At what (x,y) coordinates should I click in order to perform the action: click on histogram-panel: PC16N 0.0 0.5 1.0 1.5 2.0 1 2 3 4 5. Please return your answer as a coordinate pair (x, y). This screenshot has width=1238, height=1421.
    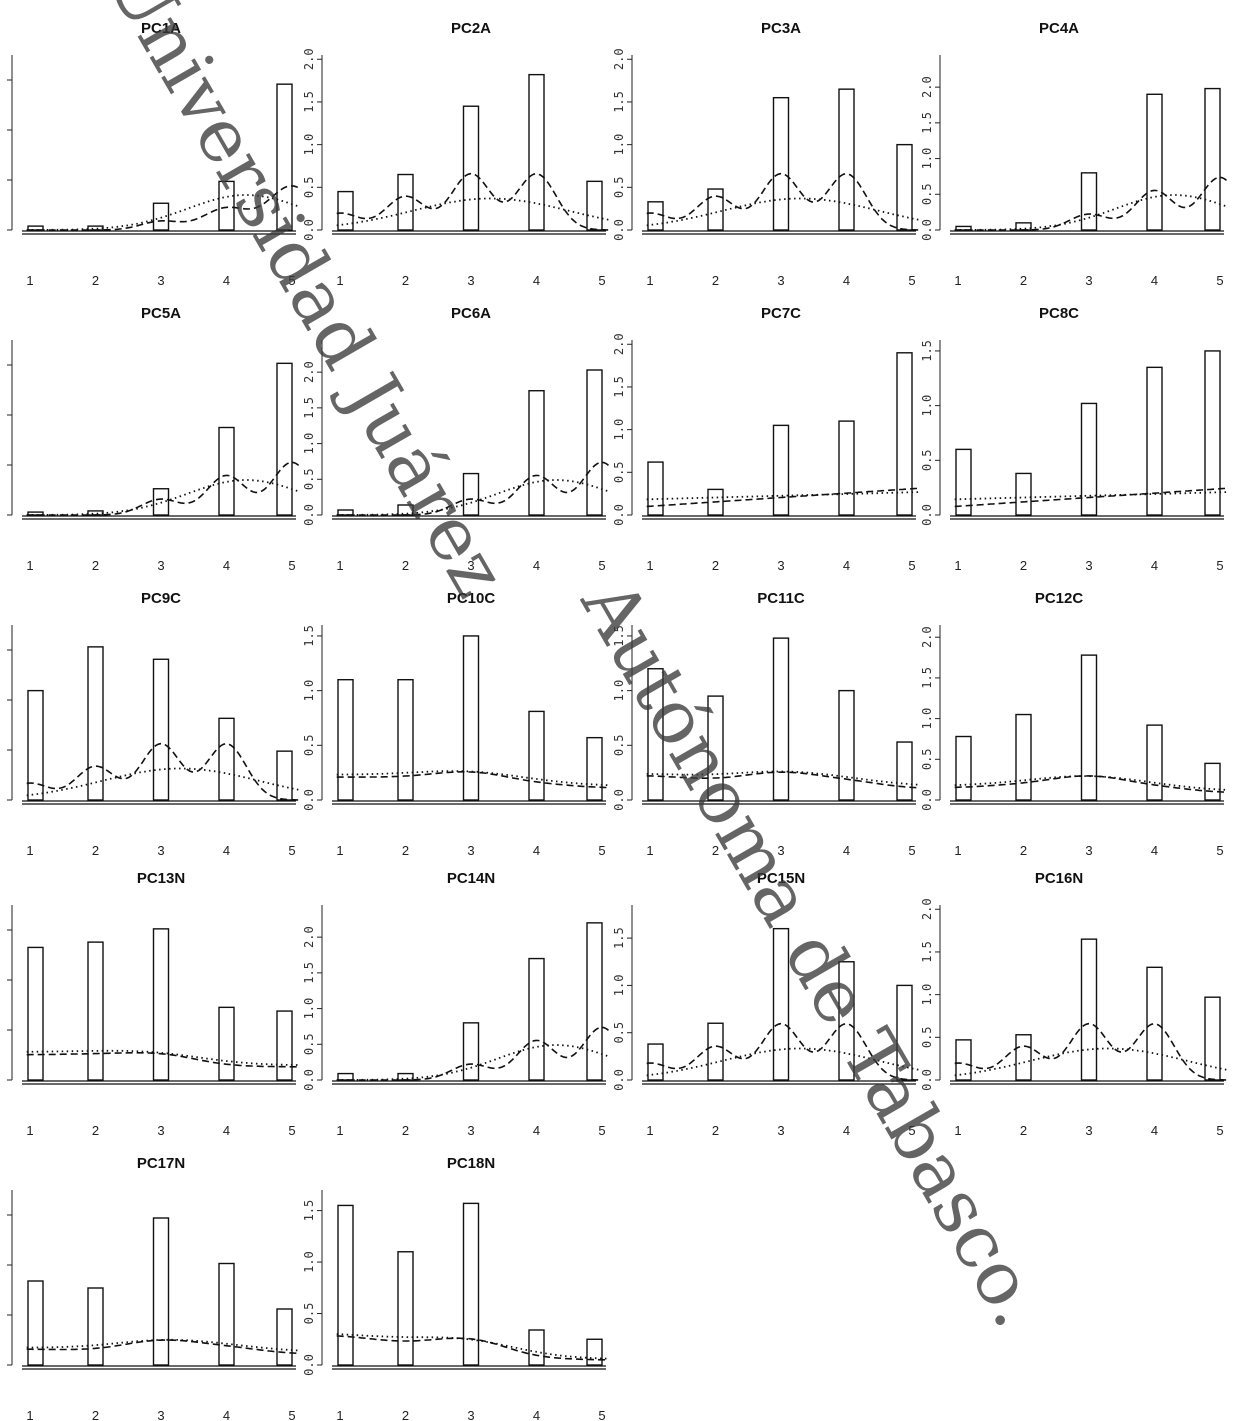
    Looking at the image, I should click on (1073, 1004).